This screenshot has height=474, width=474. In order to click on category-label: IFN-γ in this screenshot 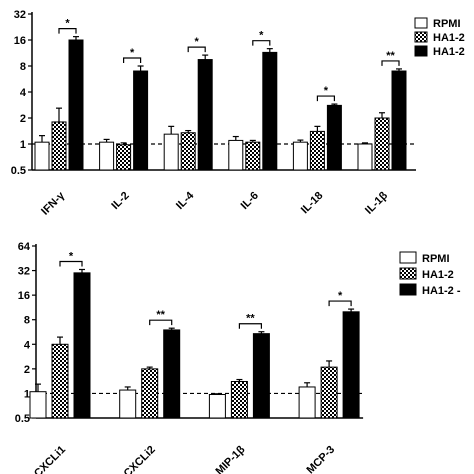, I will do `click(53, 203)`.